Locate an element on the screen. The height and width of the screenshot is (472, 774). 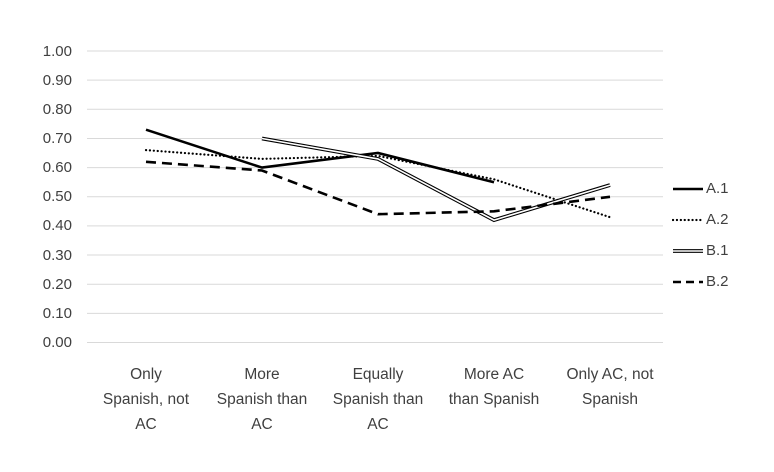
legend-label: B.2 is located at coordinates (717, 281).